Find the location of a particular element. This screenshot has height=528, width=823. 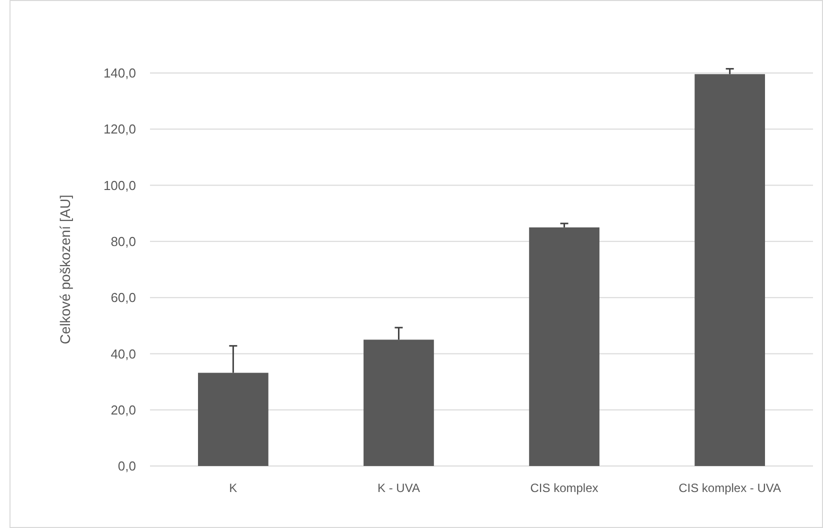

y-tick-label: 0,0 is located at coordinates (127, 466).